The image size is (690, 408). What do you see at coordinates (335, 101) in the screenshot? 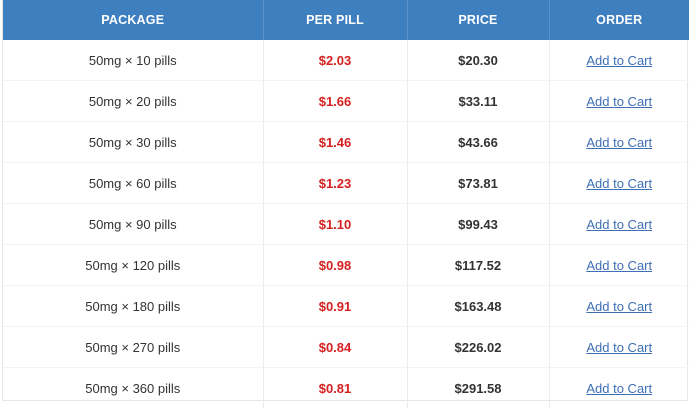
I see `per-pill-cell: $1.66` at bounding box center [335, 101].